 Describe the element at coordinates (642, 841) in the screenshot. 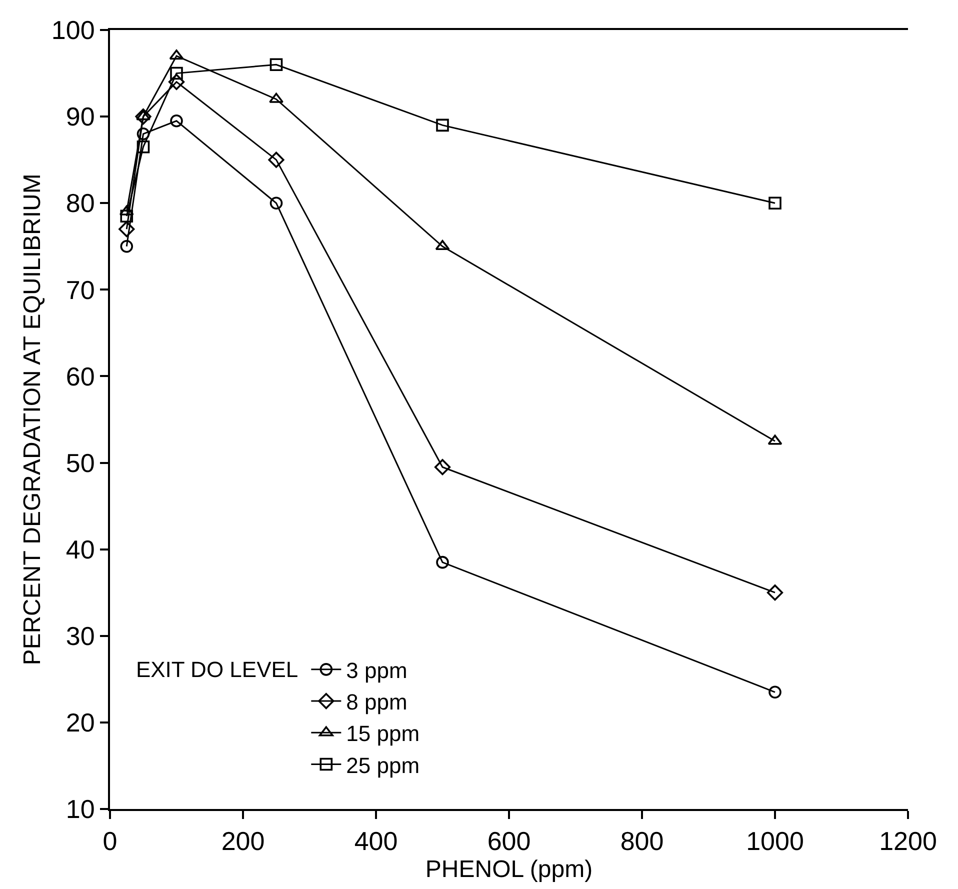

I see `x-tick-label: 800` at that location.